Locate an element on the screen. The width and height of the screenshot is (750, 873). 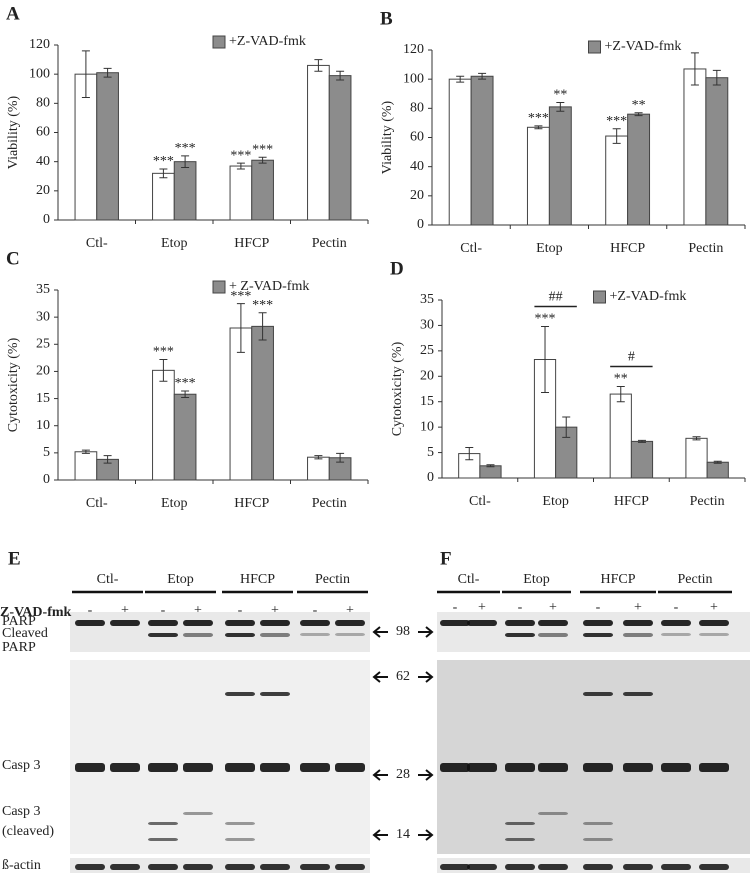
y-tick-label: 5 is located at coordinates (430, 452).